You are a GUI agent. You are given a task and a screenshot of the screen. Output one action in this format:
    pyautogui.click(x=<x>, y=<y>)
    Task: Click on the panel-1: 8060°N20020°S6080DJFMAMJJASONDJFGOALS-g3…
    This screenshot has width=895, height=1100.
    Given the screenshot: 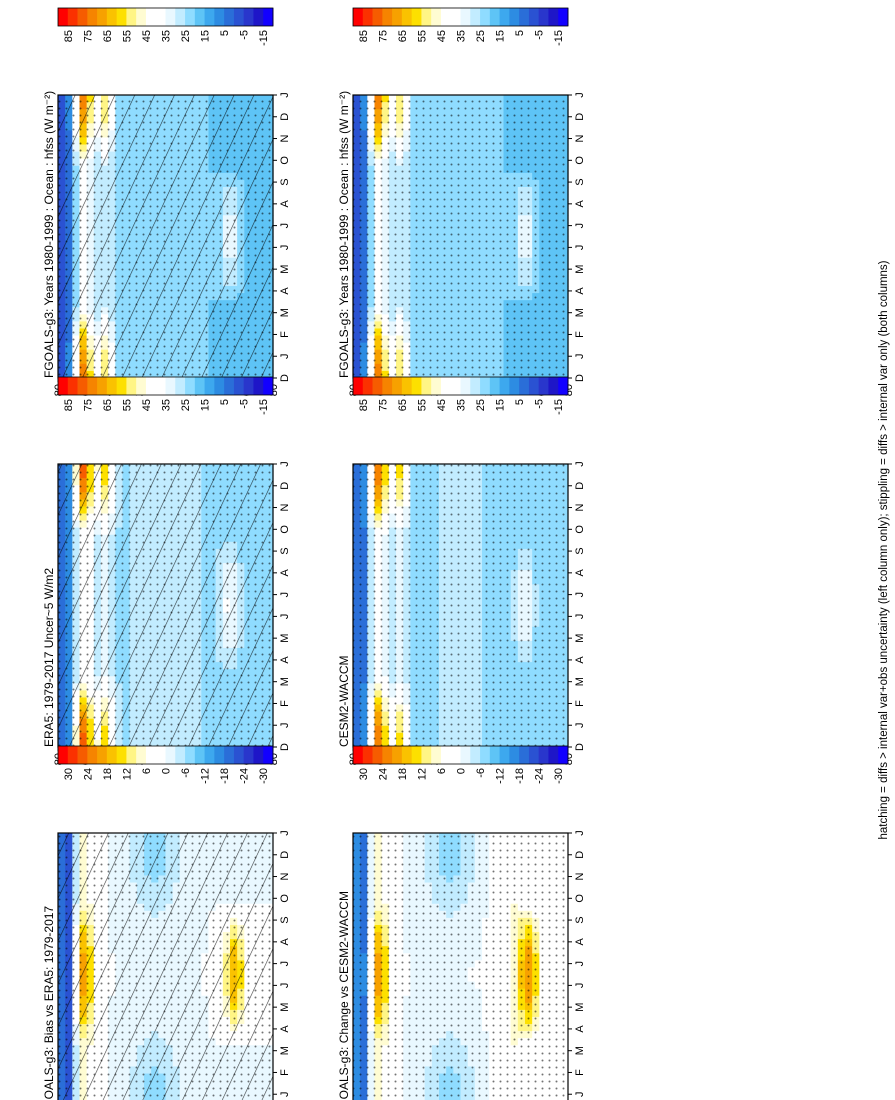 What is the action you would take?
    pyautogui.click(x=166, y=201)
    